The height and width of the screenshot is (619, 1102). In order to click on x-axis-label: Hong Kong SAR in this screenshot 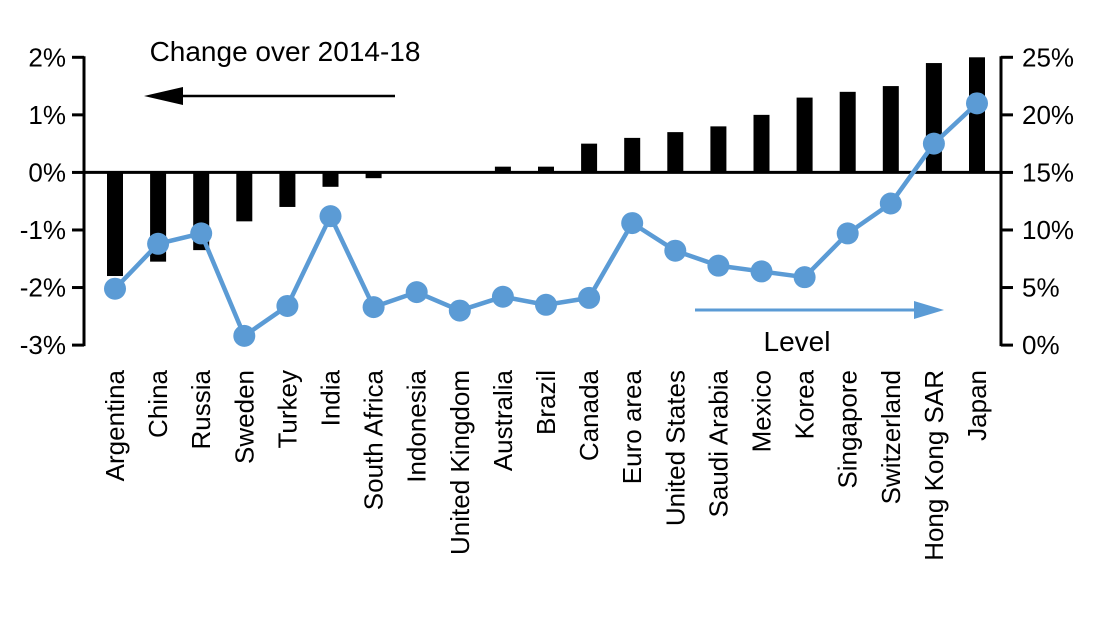, I will do `click(934, 465)`.